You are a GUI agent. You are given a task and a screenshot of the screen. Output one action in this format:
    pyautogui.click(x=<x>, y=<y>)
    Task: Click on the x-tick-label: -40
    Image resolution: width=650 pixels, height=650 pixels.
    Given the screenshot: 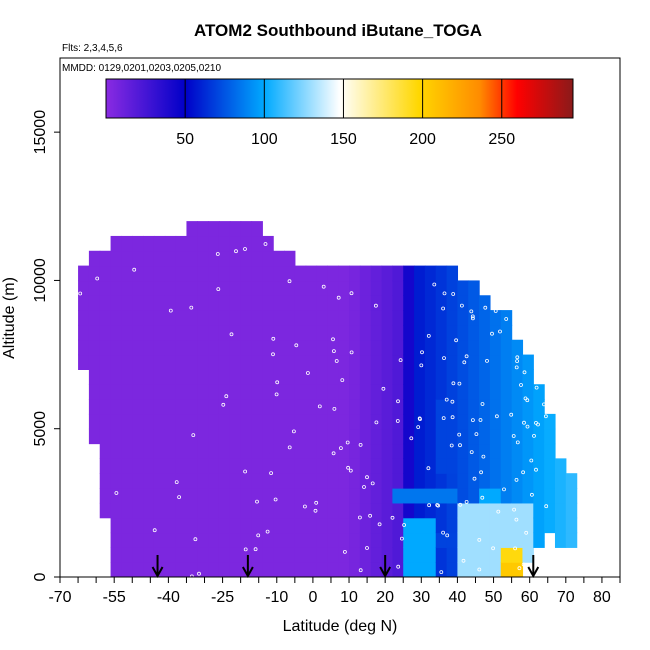 What is the action you would take?
    pyautogui.click(x=168, y=597)
    